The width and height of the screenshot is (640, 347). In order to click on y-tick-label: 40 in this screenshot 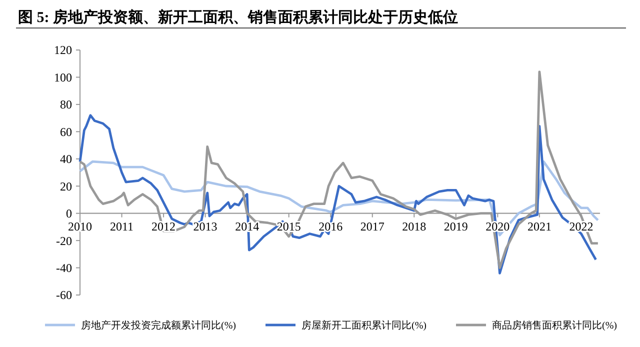, I will do `click(66, 159)`.